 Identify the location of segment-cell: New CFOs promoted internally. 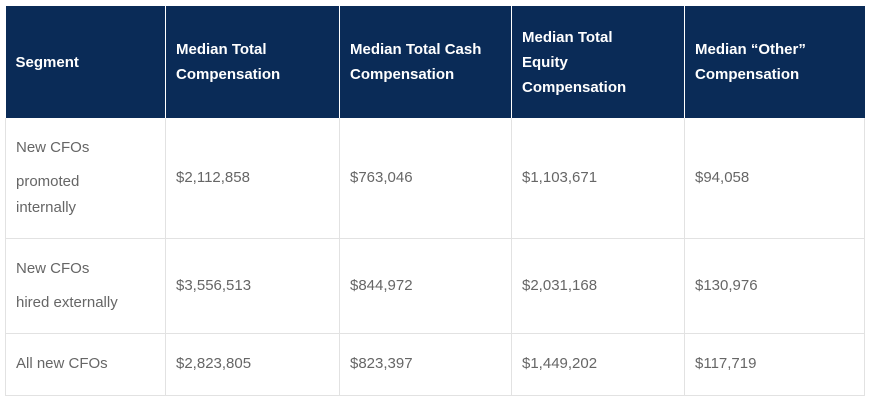
(85, 178).